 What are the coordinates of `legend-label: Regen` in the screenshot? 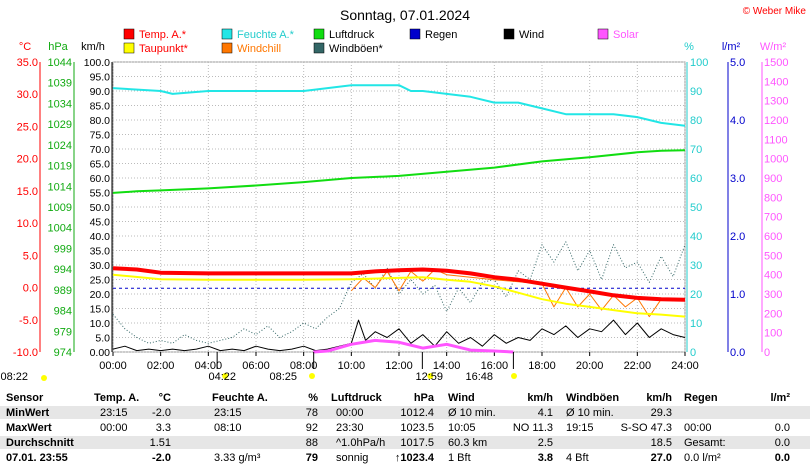 It's located at (441, 35).